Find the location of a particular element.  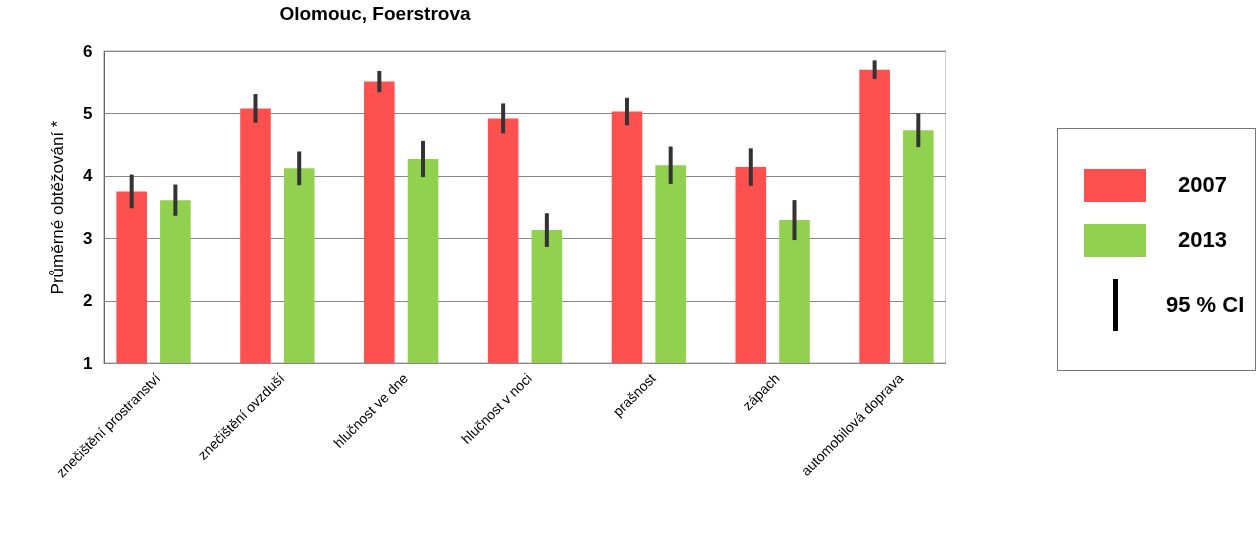

y-tick-label: 1 is located at coordinates (88, 363).